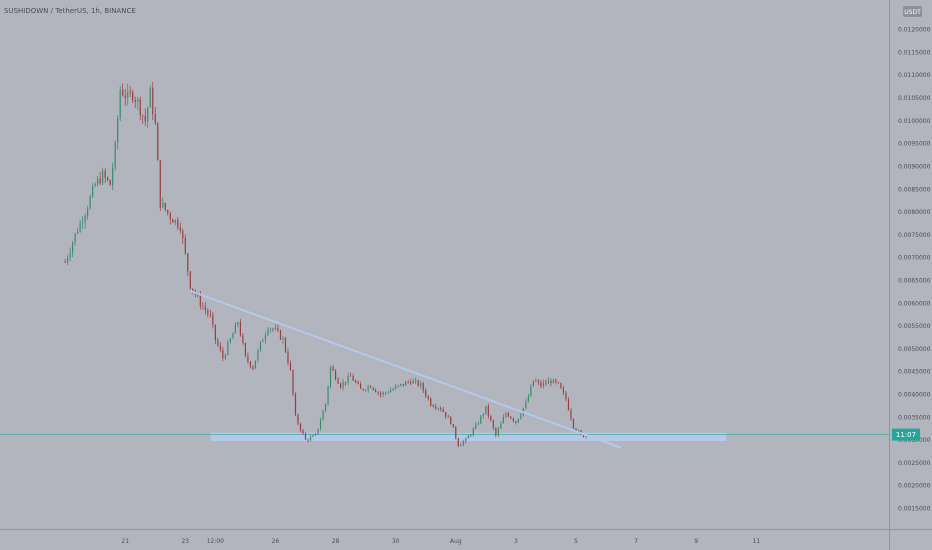 This screenshot has height=550, width=932. What do you see at coordinates (914, 394) in the screenshot?
I see `price-tick-label: 0.0040000` at bounding box center [914, 394].